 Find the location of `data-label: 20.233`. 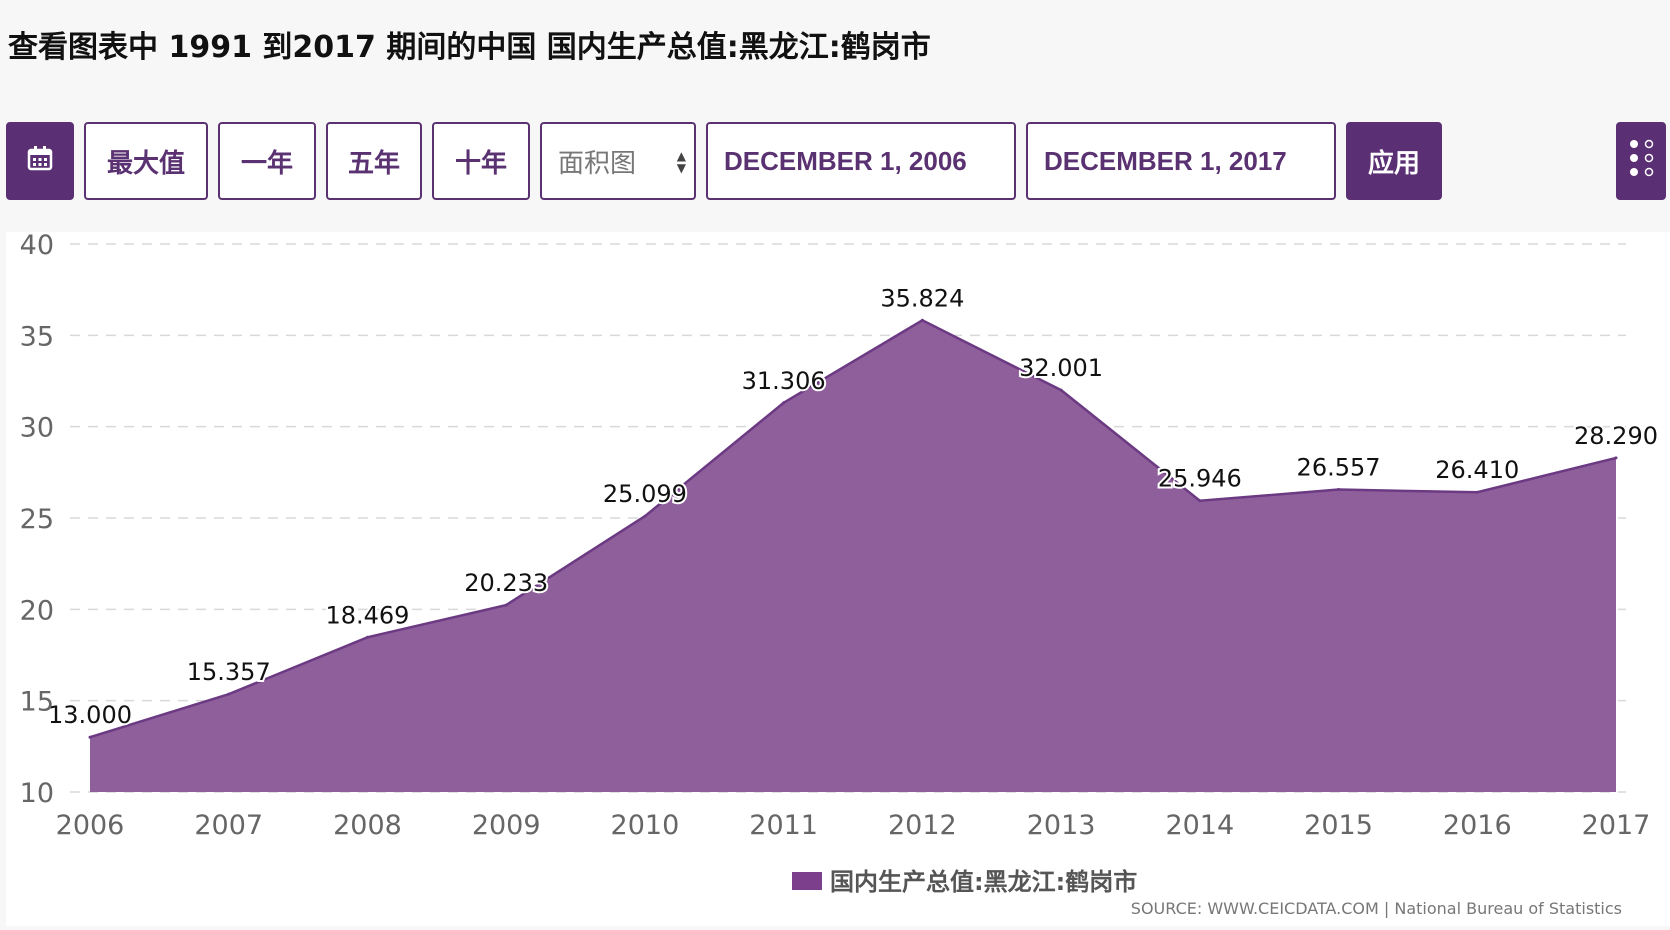

data-label: 20.233 is located at coordinates (506, 583).